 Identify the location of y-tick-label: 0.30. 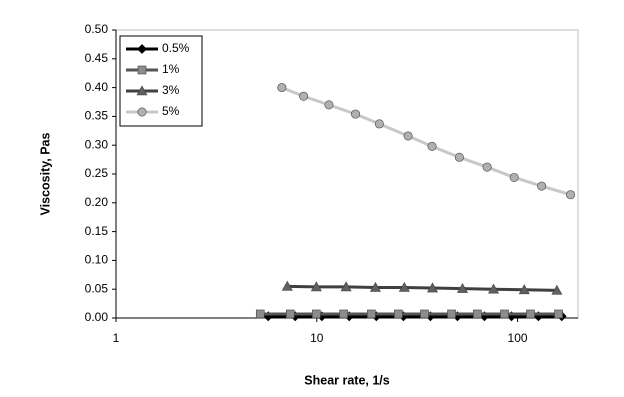
(97, 144).